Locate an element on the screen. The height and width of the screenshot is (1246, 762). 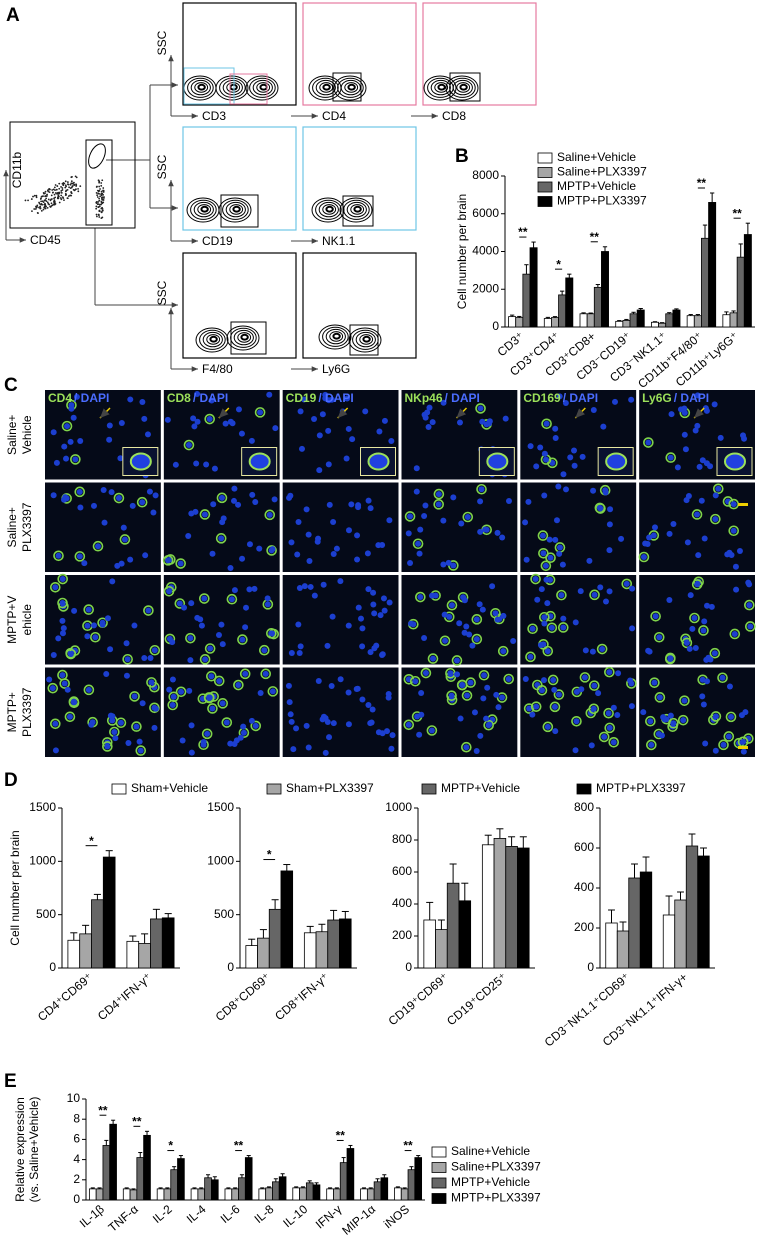
y-tick-label: 4000 is located at coordinates (485, 251).